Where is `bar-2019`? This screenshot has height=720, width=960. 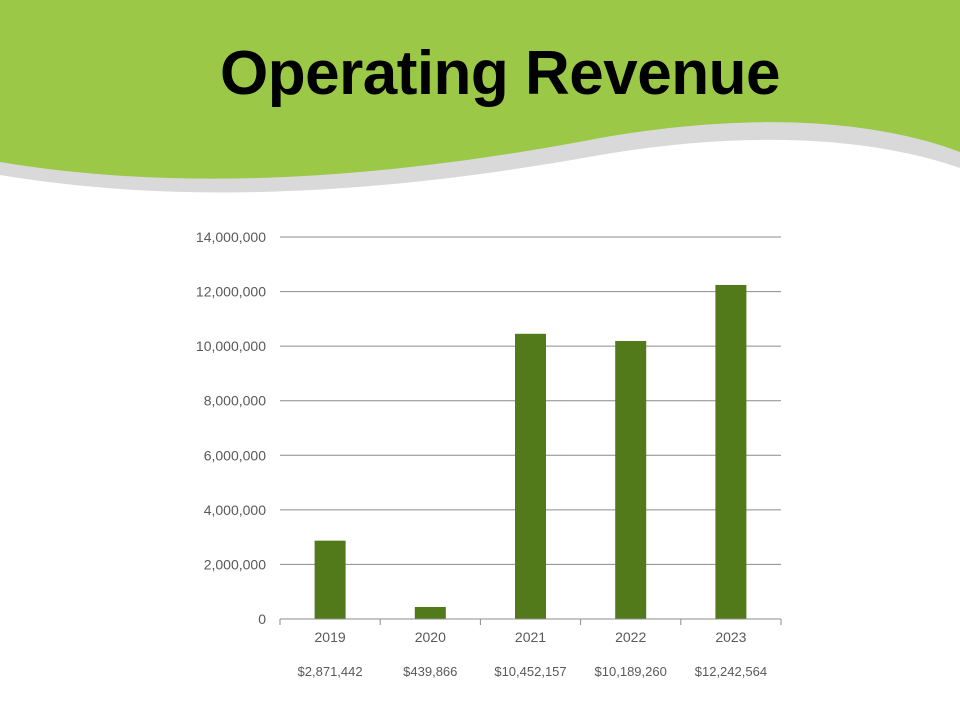 bar-2019 is located at coordinates (330, 579).